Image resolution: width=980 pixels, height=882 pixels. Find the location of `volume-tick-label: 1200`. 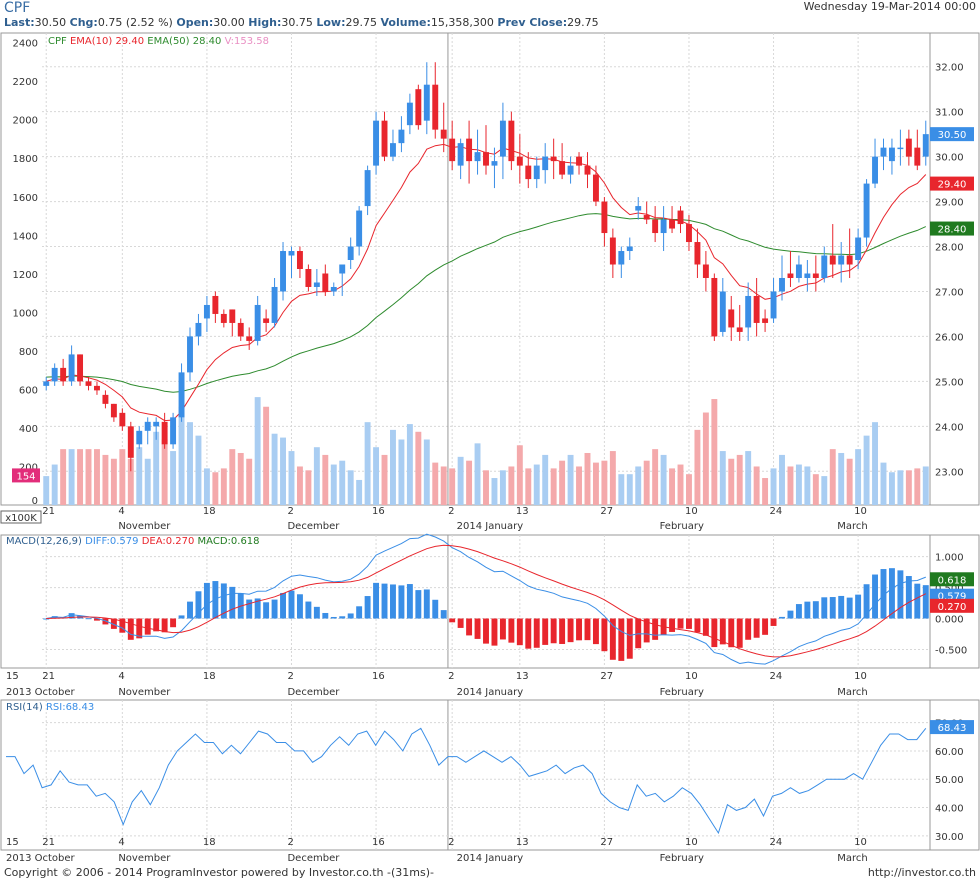

volume-tick-label: 1200 is located at coordinates (25, 275).